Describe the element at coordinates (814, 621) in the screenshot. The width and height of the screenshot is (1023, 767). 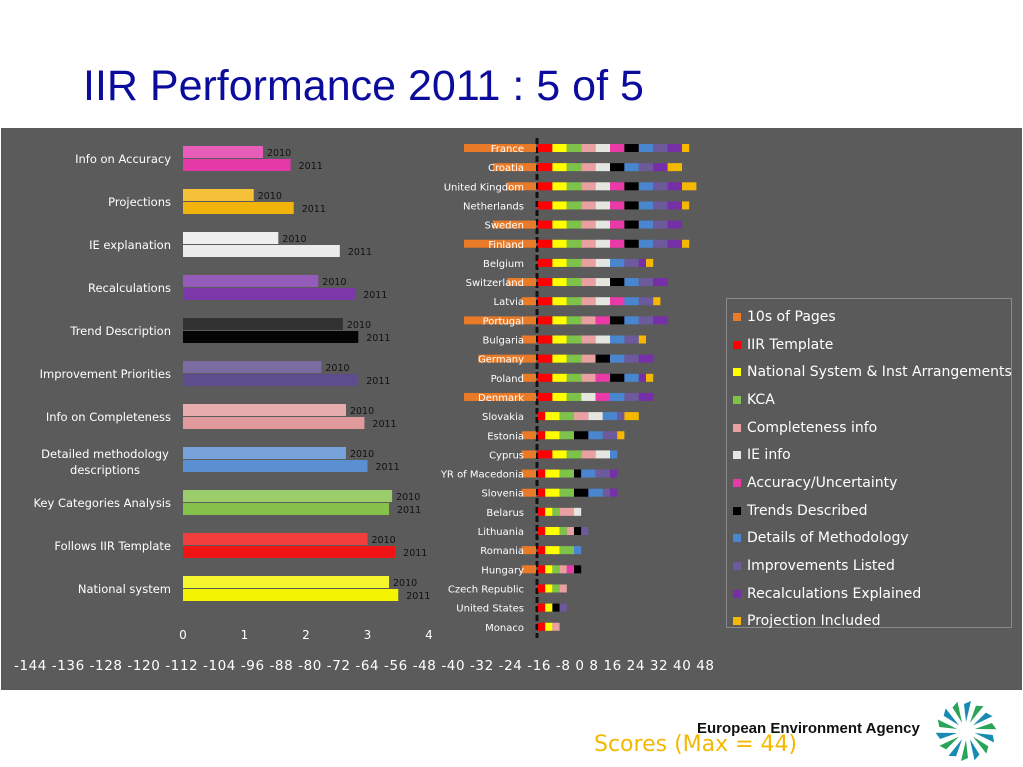
I see `legend-label: Projection Included` at that location.